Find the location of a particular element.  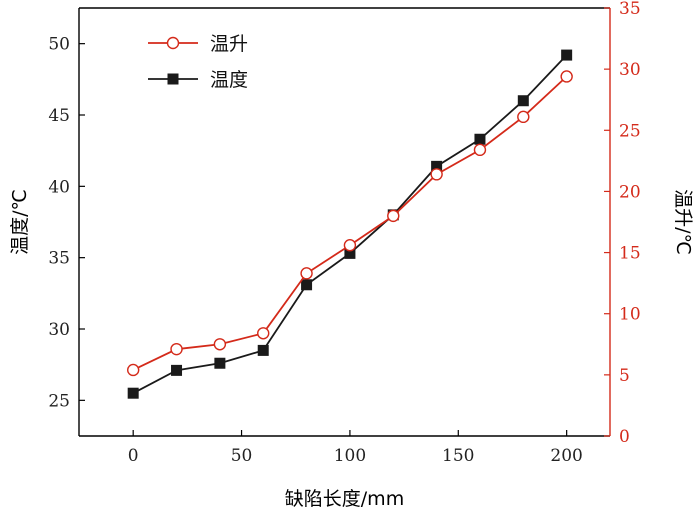

x-axis-label: 缺陷长度/mm is located at coordinates (344, 499).